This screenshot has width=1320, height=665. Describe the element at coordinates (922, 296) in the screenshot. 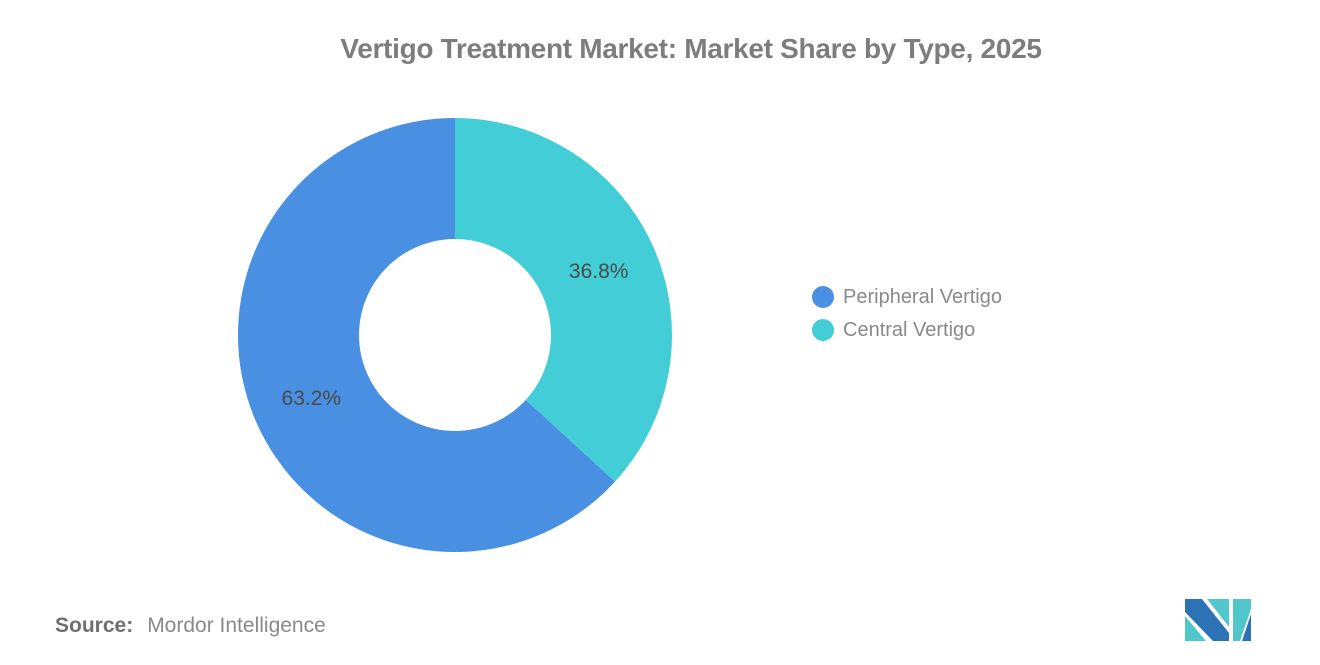

I see `legend-item-label: Peripheral Vertigo` at that location.